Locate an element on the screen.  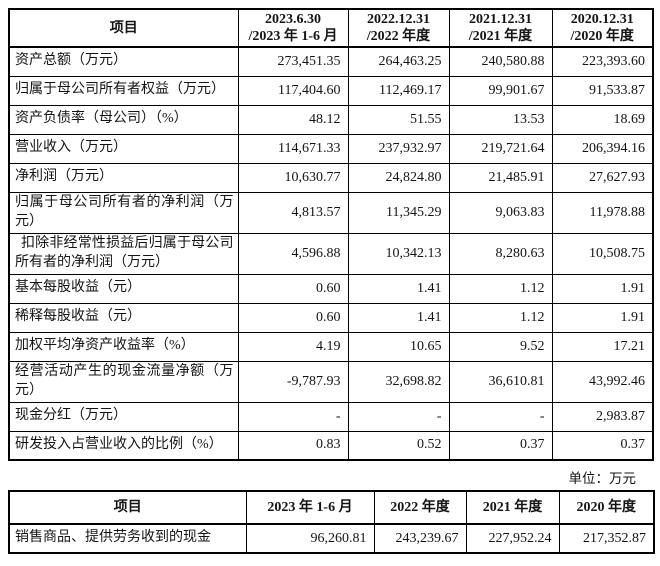
row-label: 扣除非经常性损益后归属于母公司所有者的净利润（万元） is located at coordinates (123, 253).